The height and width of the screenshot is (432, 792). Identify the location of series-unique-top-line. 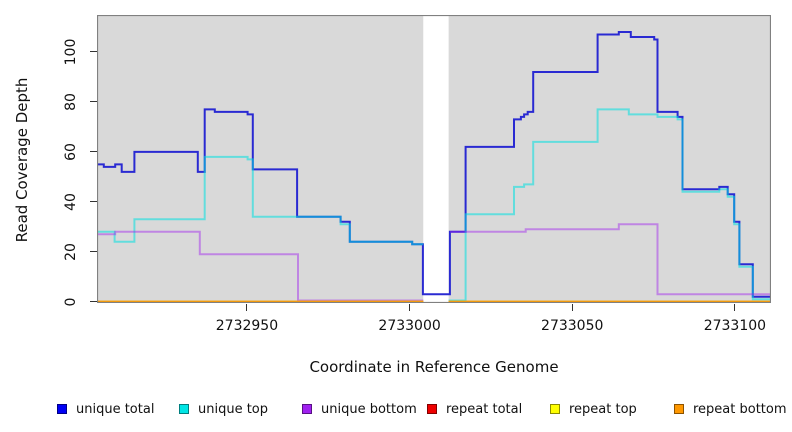
(260, 200).